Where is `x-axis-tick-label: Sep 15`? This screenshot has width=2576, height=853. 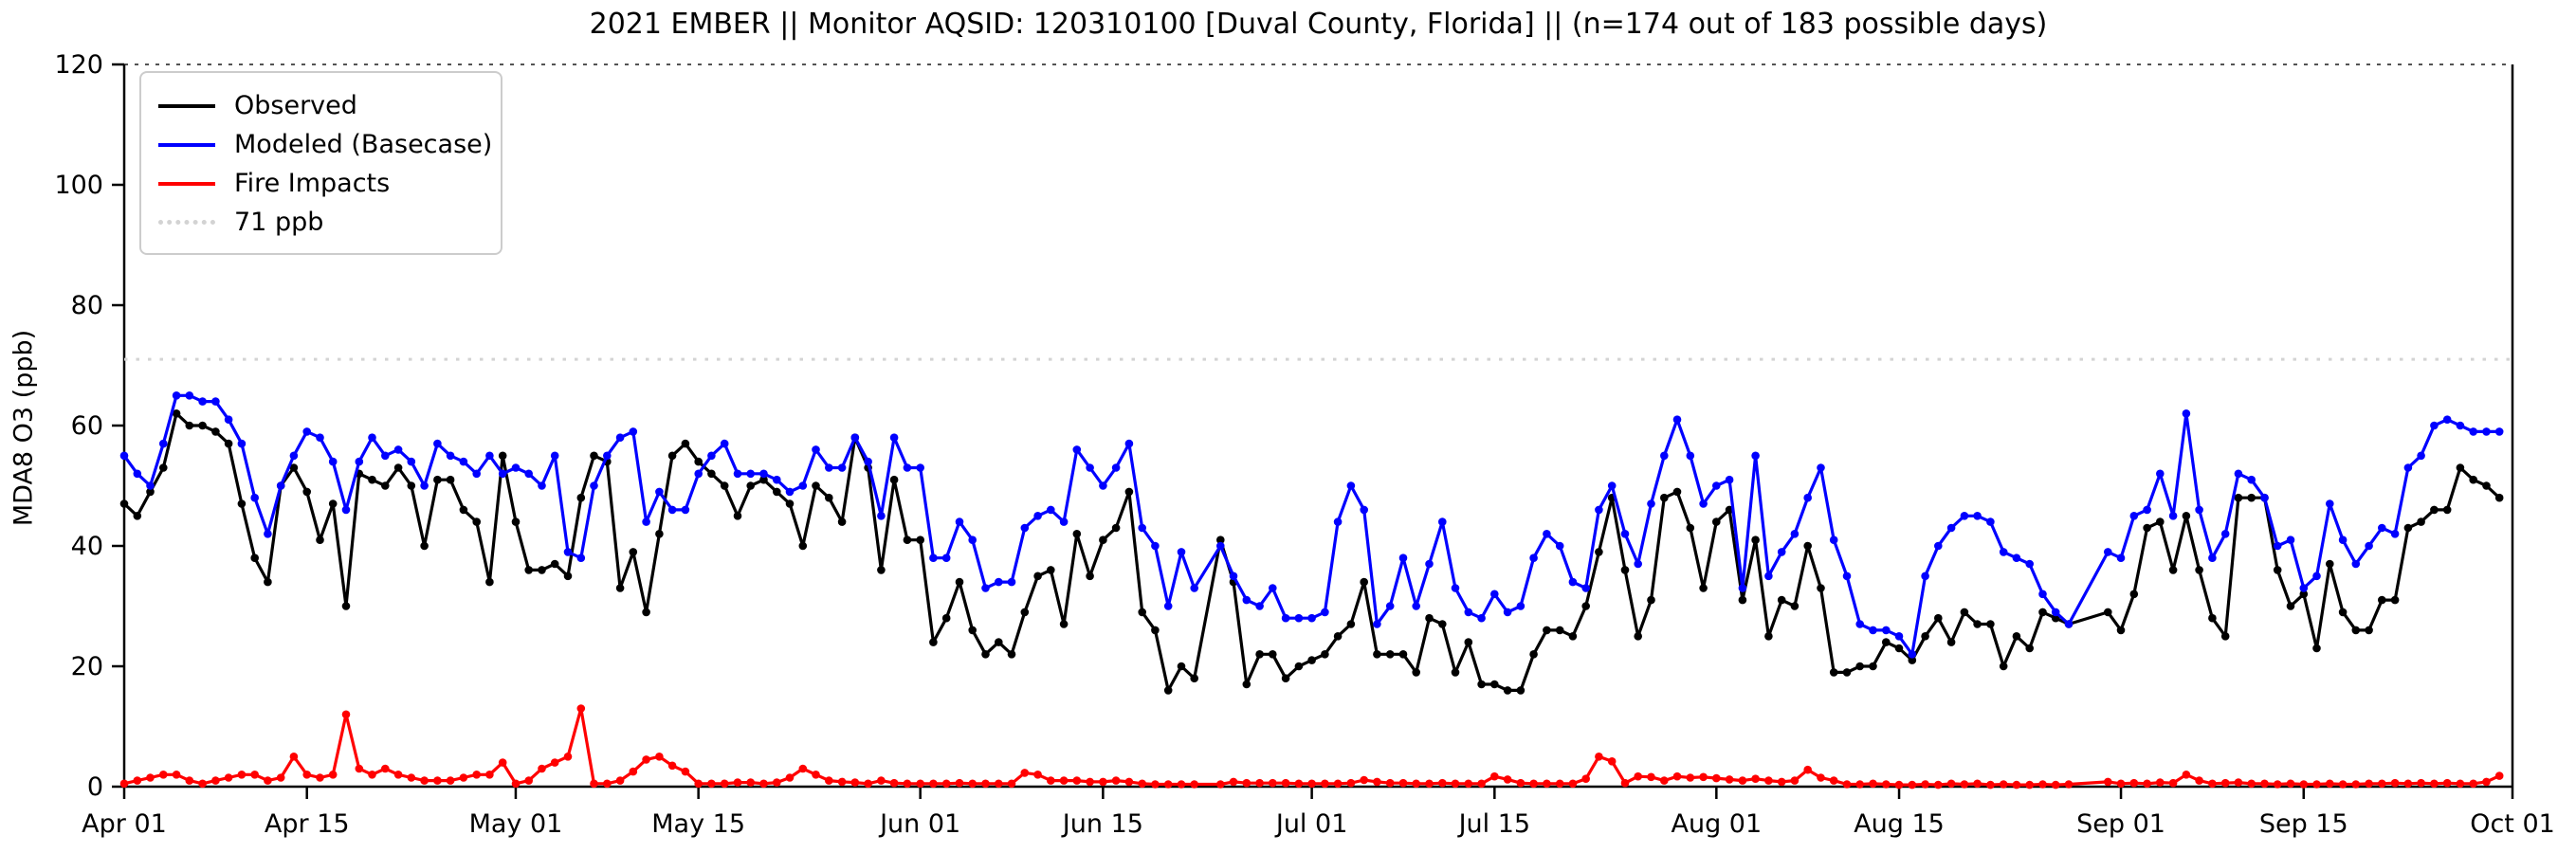 x-axis-tick-label: Sep 15 is located at coordinates (2303, 824).